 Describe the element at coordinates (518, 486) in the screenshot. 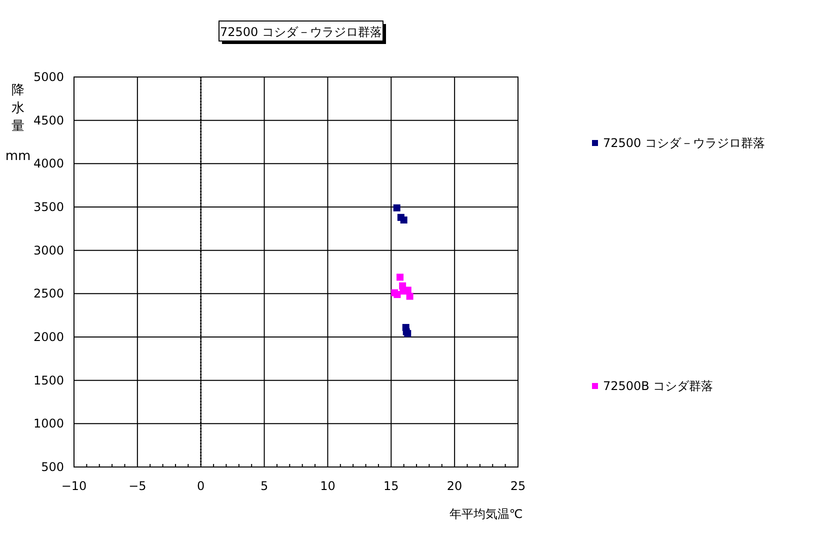

I see `x-tick-label: 25` at that location.